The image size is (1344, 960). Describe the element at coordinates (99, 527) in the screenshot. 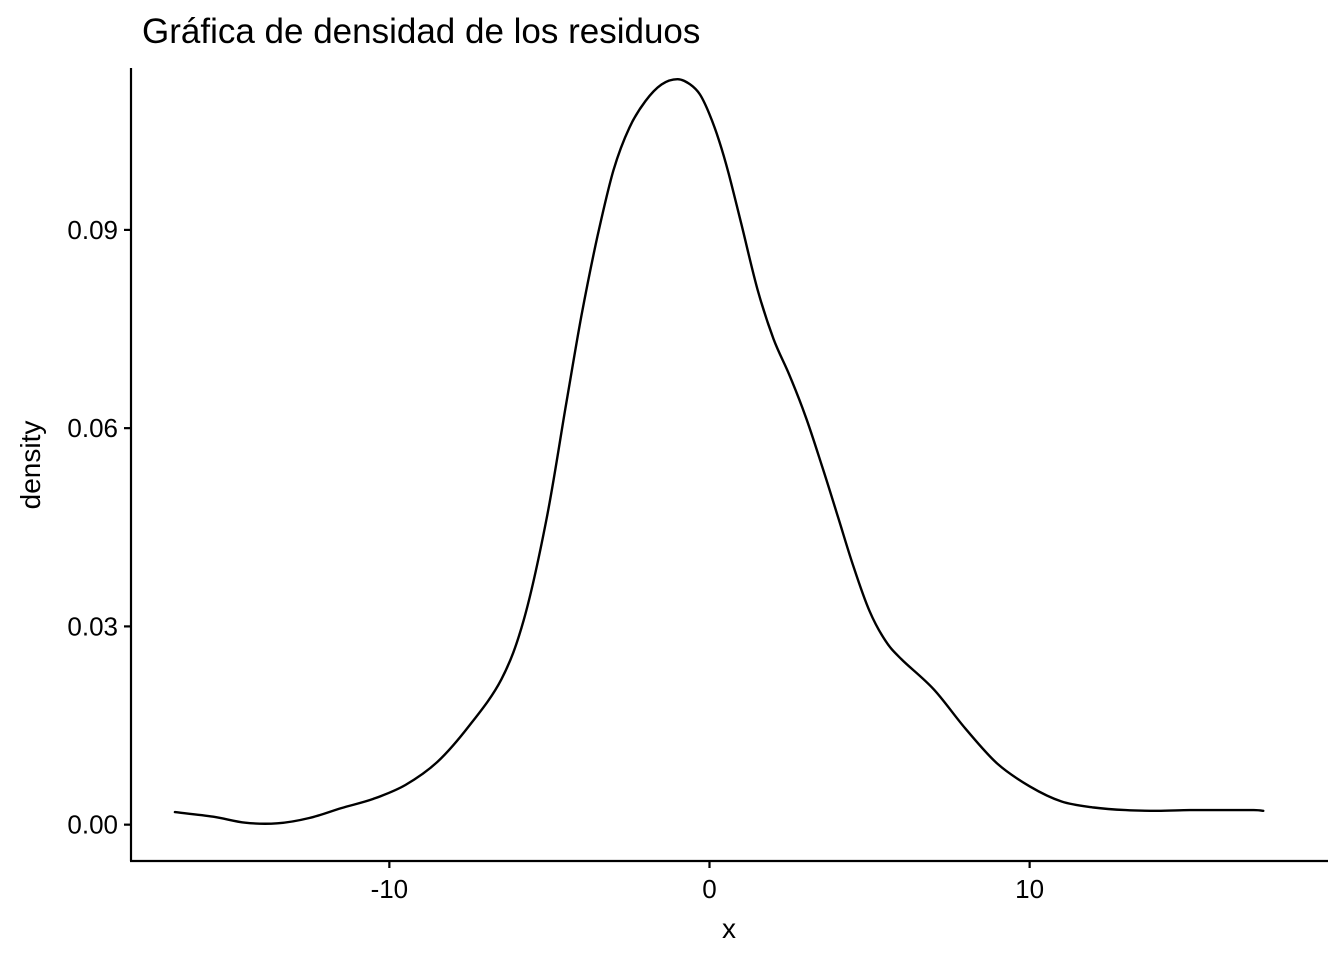

I see `y-ticks: 0.00 0.03 0.06 0.09` at that location.